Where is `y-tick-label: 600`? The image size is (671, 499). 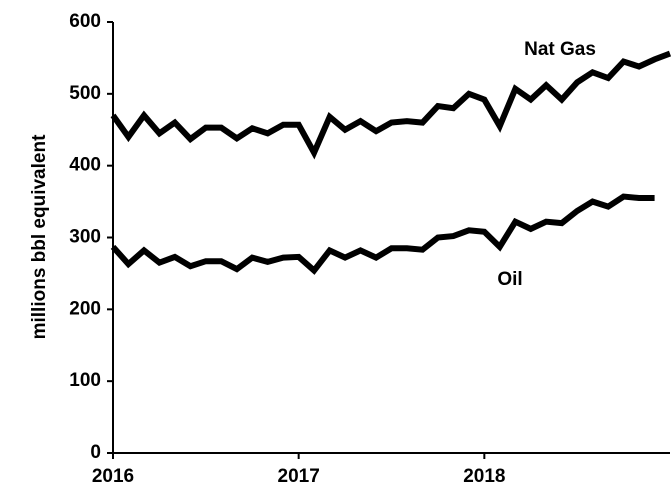
y-tick-label: 600 is located at coordinates (85, 21).